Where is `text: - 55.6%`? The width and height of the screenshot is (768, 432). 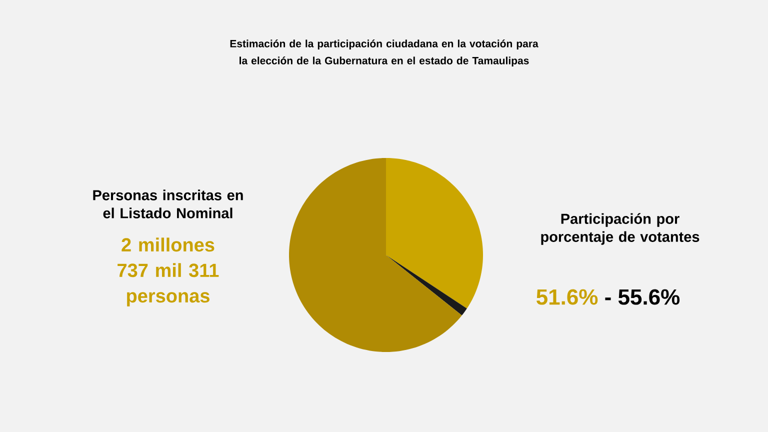 text: - 55.6% is located at coordinates (642, 297).